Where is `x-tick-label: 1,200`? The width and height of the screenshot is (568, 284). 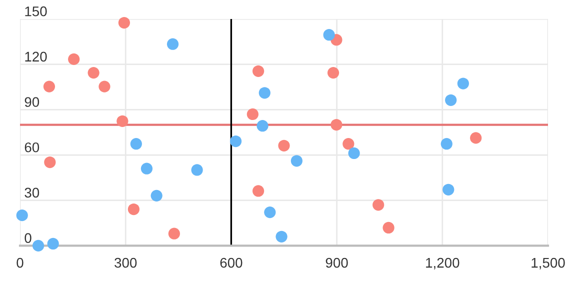 x-tick-label: 1,200 is located at coordinates (443, 264).